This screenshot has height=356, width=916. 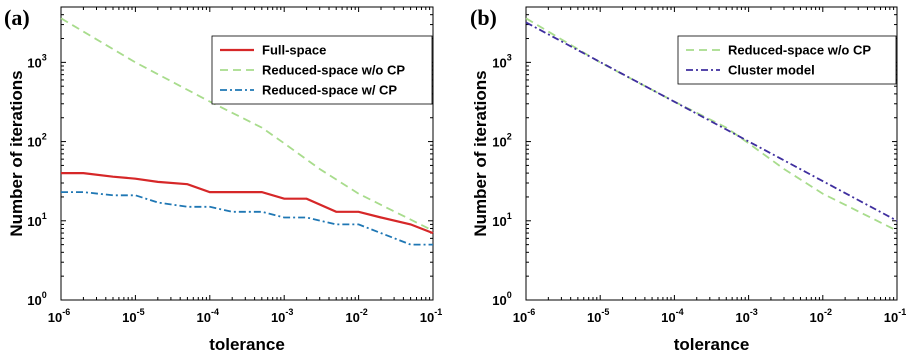 I want to click on legend-entry: Cluster model, so click(x=771, y=70).